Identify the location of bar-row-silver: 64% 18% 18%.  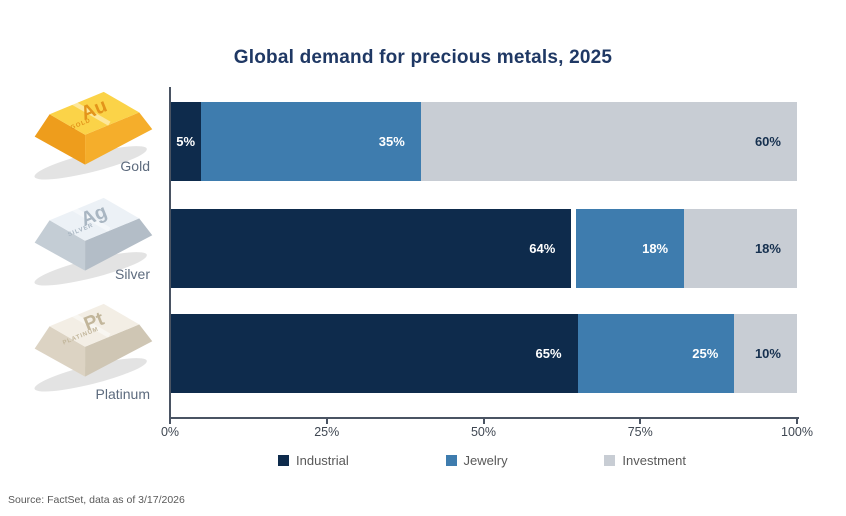
(483, 248).